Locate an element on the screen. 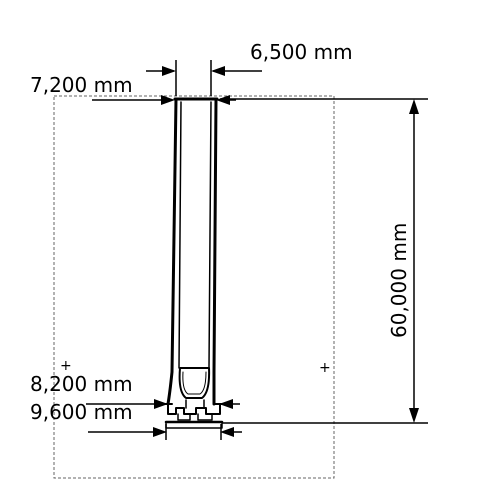  label-6500: 6,500 mm is located at coordinates (301, 52).